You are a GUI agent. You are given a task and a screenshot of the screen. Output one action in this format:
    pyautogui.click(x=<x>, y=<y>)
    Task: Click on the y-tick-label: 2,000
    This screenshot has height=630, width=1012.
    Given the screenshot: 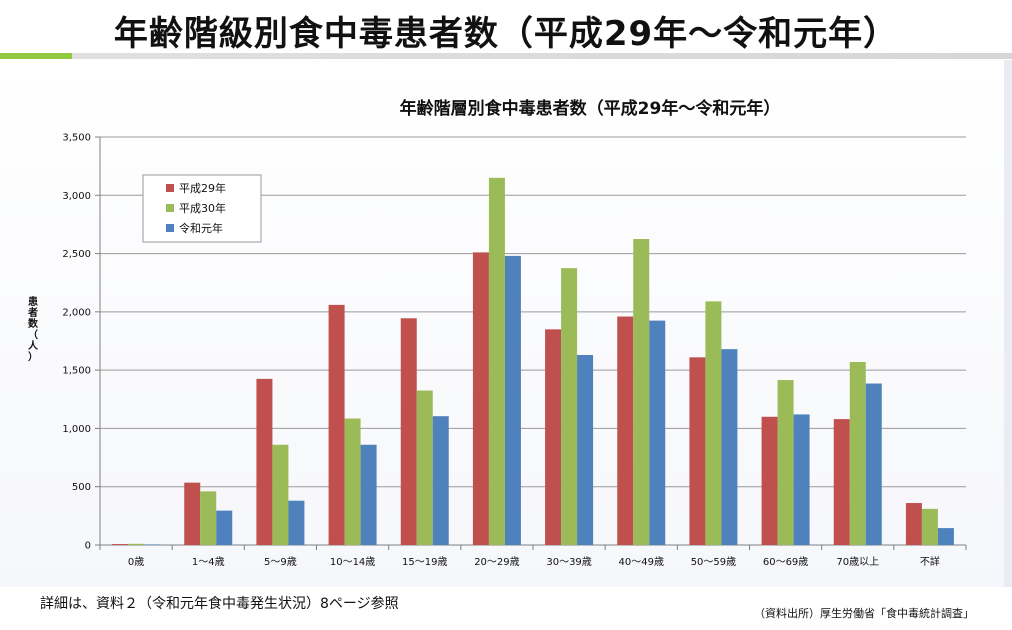 What is the action you would take?
    pyautogui.click(x=76, y=312)
    